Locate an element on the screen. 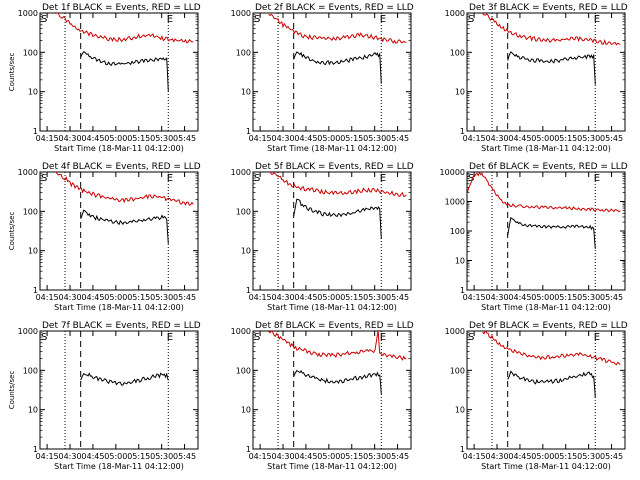 The height and width of the screenshot is (480, 640). y-tick-label: 10000 is located at coordinates (452, 172).